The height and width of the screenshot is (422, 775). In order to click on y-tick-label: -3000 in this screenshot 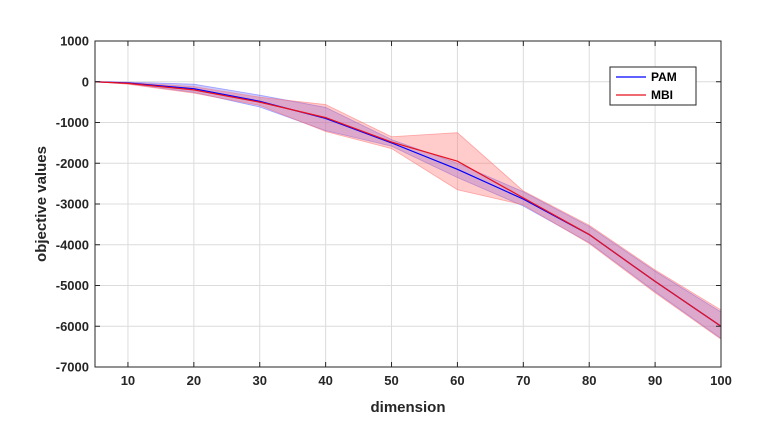, I will do `click(72, 204)`.